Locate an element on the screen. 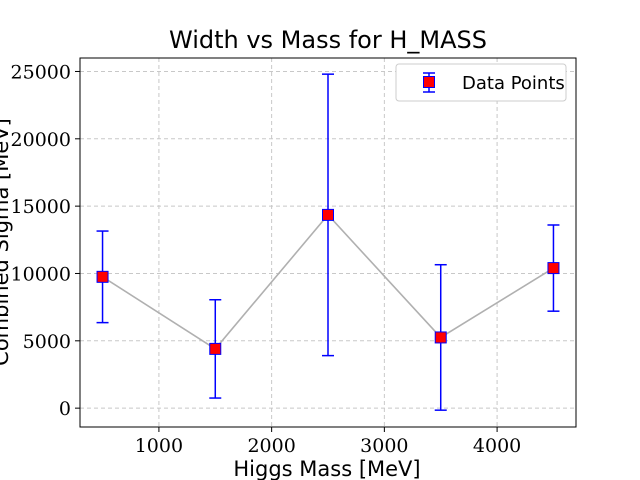 The width and height of the screenshot is (640, 480). legend-marker is located at coordinates (429, 82).